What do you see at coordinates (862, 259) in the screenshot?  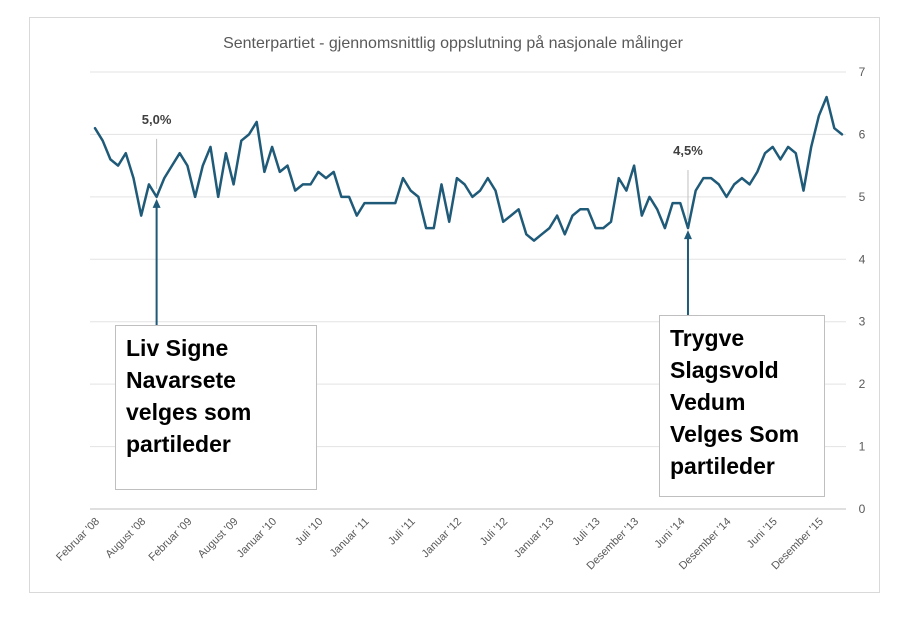 I see `y-tick-label: 4` at bounding box center [862, 259].